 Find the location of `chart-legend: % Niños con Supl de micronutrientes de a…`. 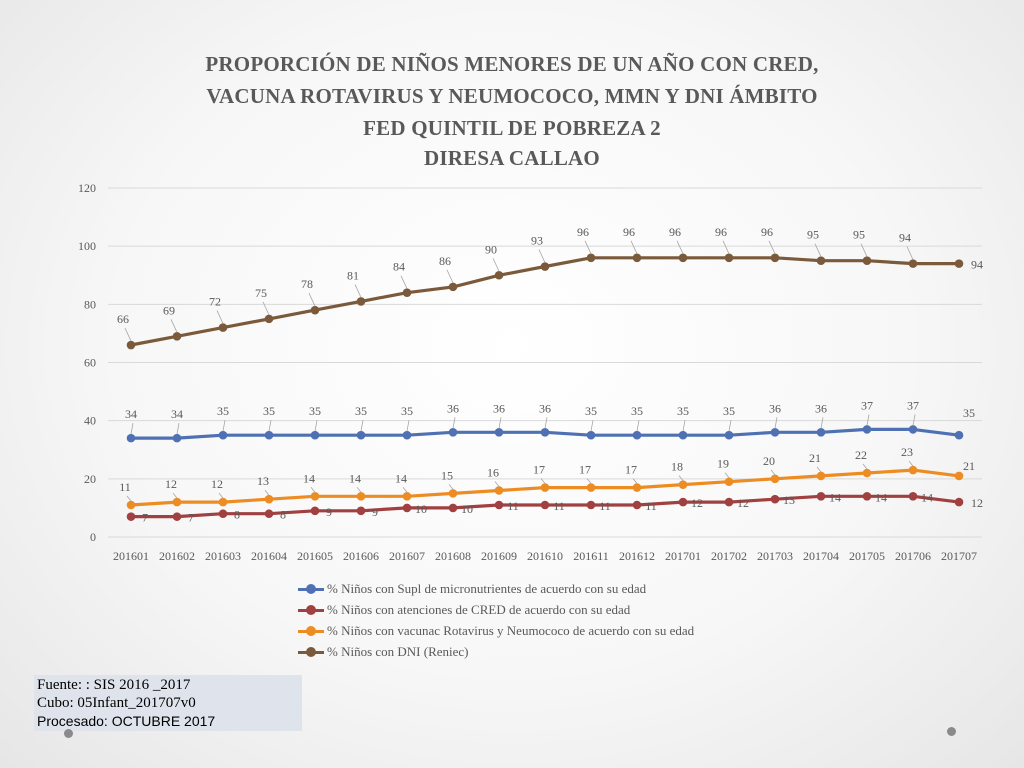

chart-legend: % Niños con Supl de micronutrientes de a… is located at coordinates (496, 620).